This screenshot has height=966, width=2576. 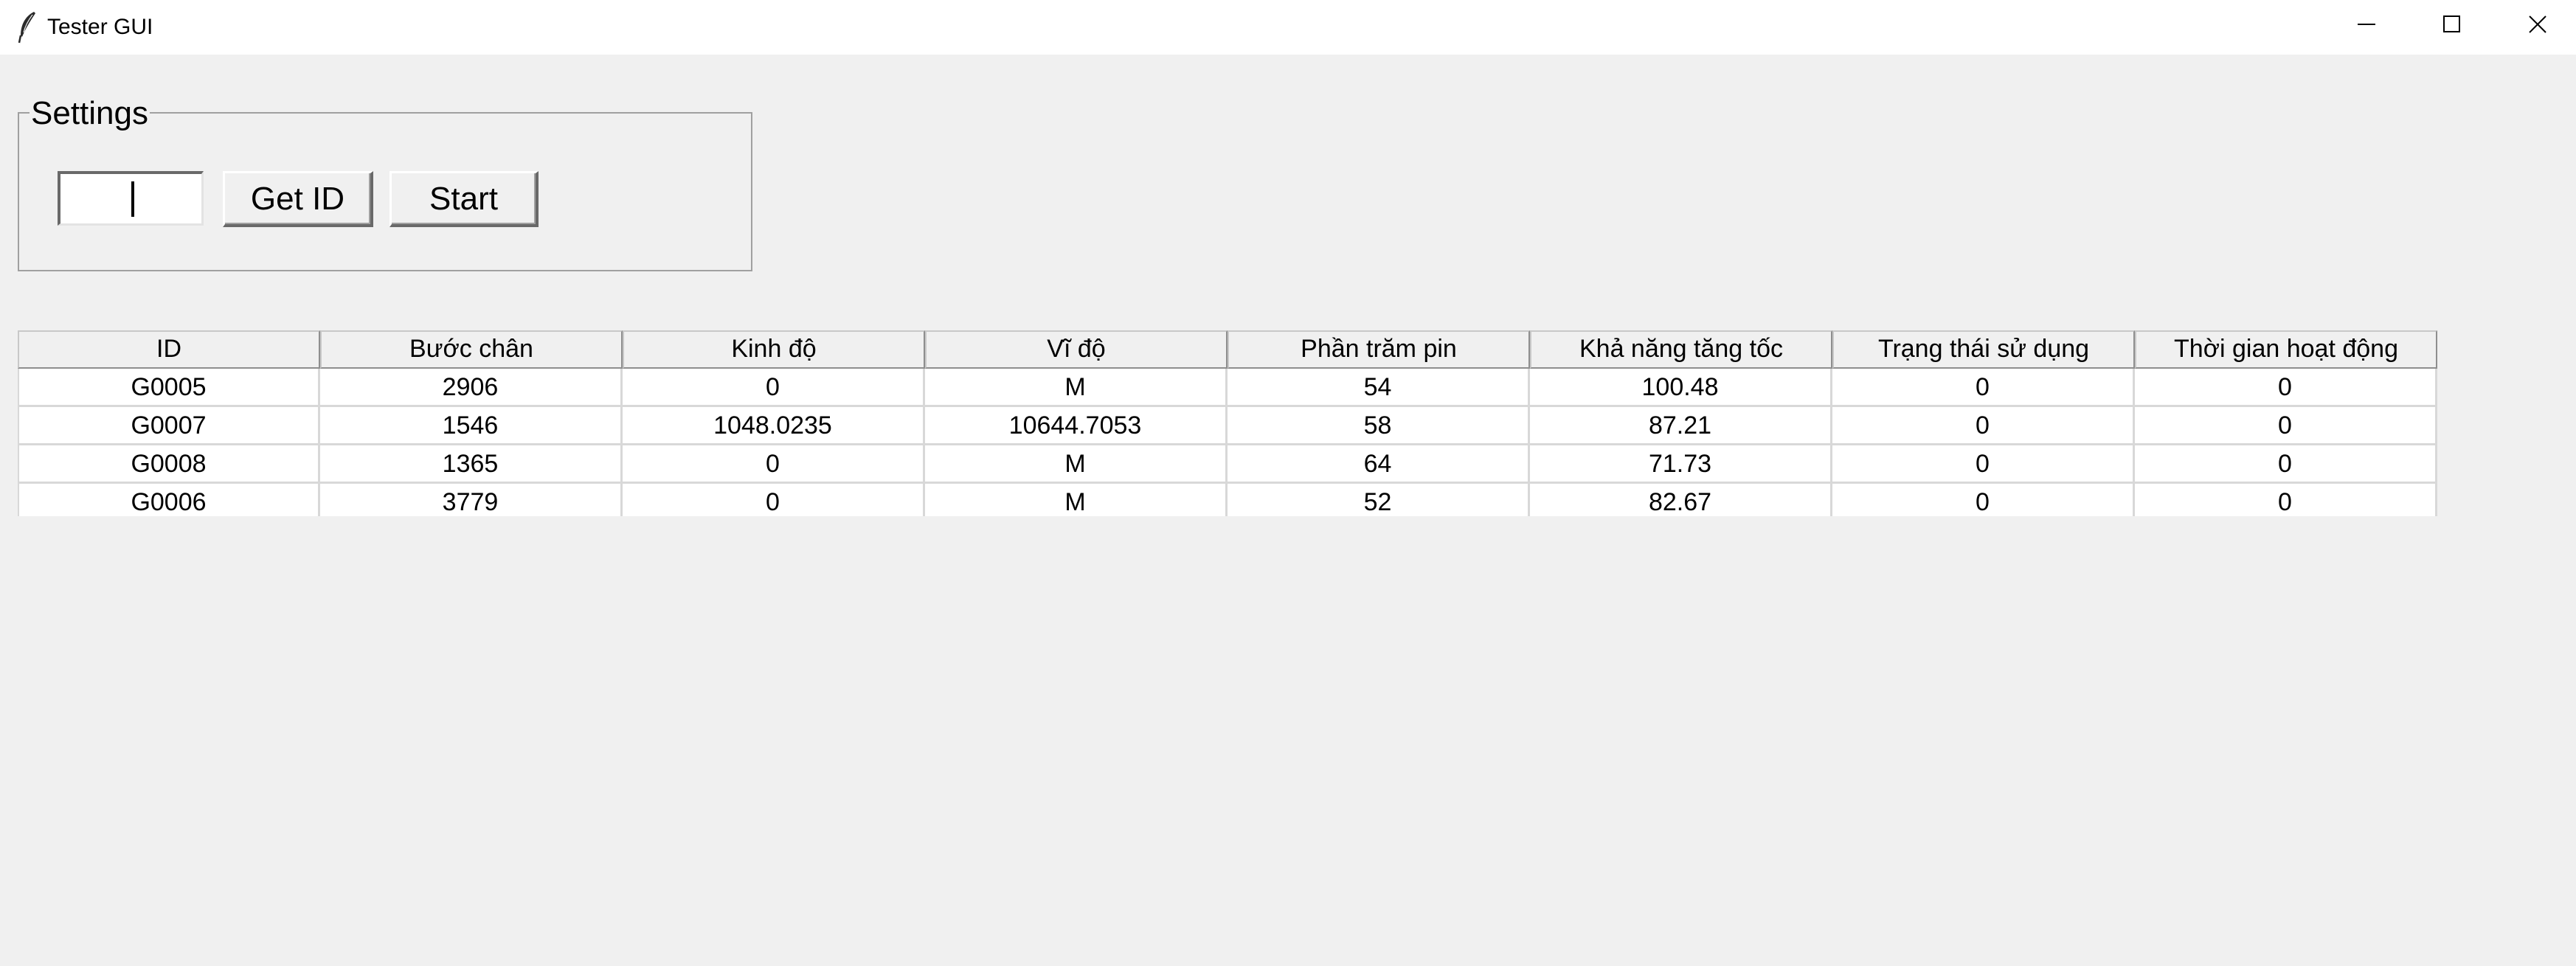 I want to click on id-input, so click(x=131, y=198).